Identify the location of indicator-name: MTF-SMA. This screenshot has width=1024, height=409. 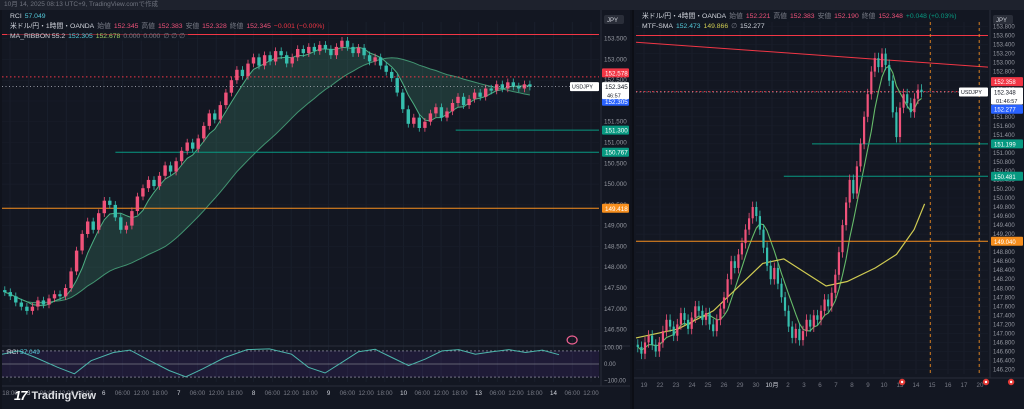
(657, 26).